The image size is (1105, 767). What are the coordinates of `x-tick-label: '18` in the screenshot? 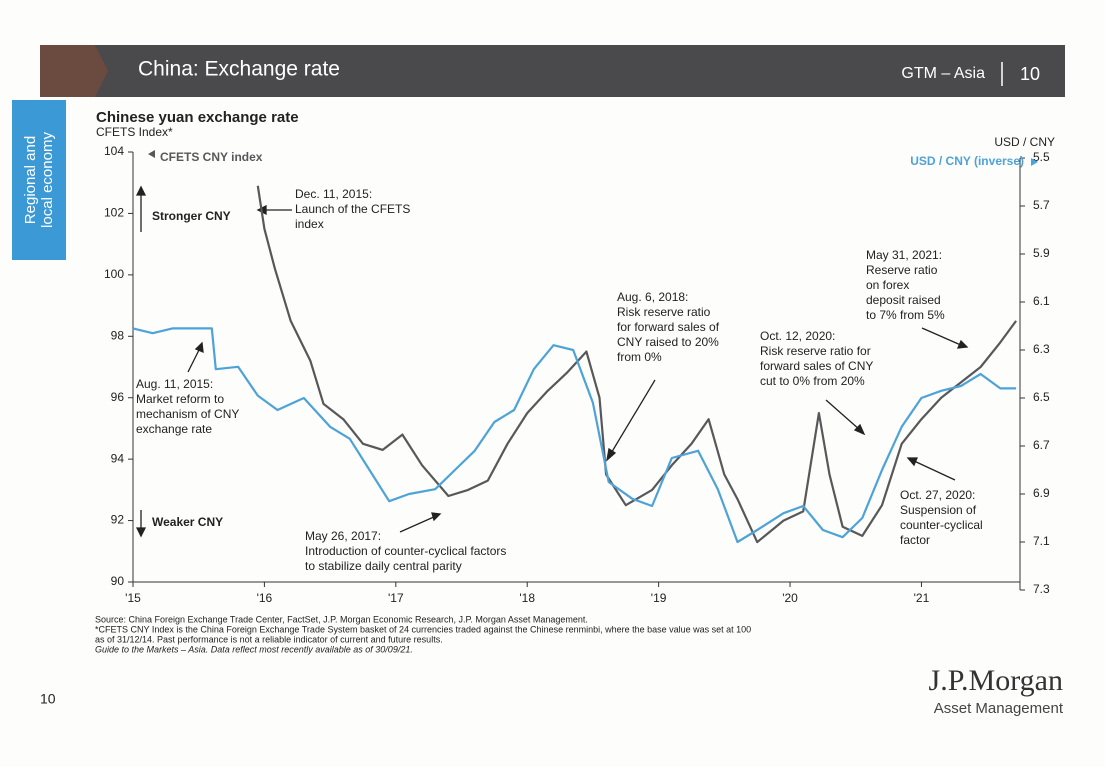 It's located at (527, 598).